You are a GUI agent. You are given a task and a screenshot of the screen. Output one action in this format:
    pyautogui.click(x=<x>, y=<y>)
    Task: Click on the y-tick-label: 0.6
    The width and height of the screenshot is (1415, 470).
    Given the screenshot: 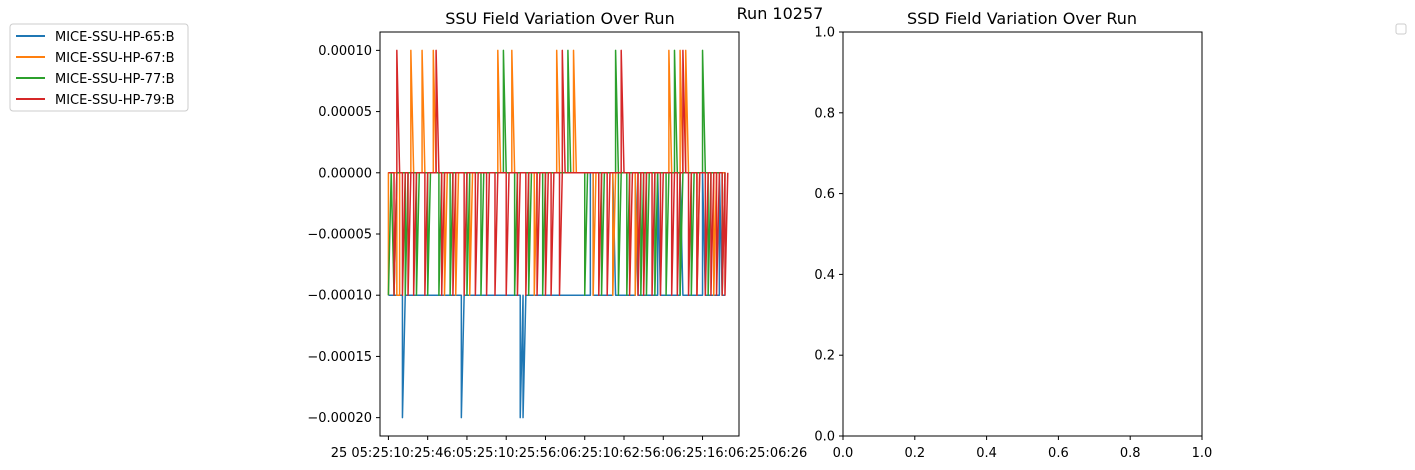 What is the action you would take?
    pyautogui.click(x=824, y=194)
    